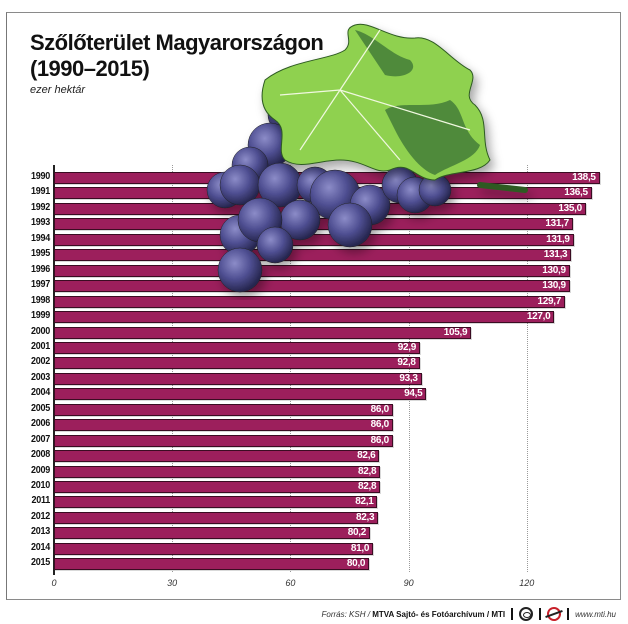  What do you see at coordinates (40, 563) in the screenshot?
I see `year-label: 2015` at bounding box center [40, 563].